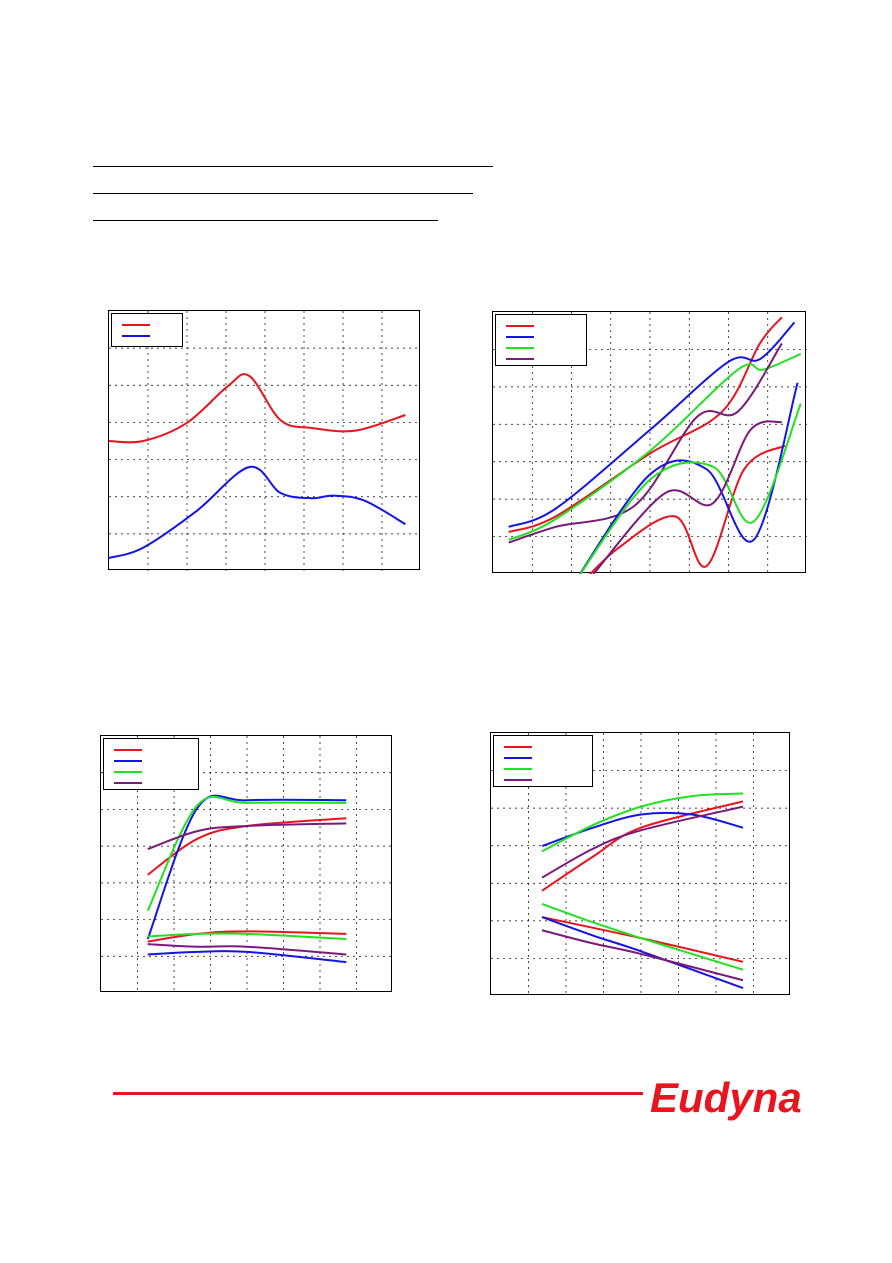 The width and height of the screenshot is (892, 1263). What do you see at coordinates (543, 761) in the screenshot?
I see `chart-4-legend` at bounding box center [543, 761].